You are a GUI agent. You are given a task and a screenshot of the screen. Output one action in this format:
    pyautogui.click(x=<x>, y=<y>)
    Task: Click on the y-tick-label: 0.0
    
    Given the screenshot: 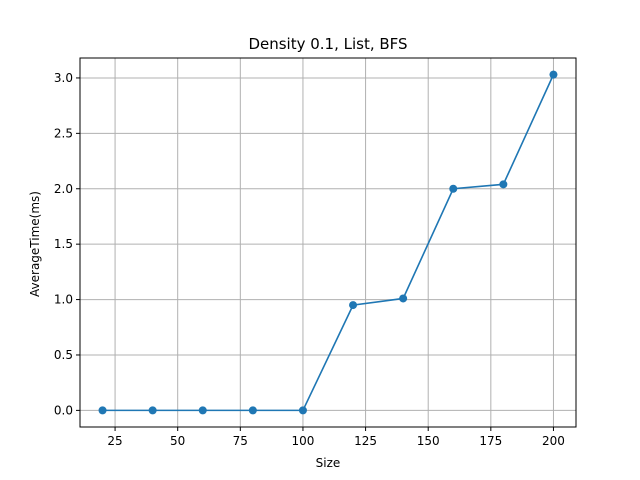 What is the action you would take?
    pyautogui.click(x=63, y=410)
    